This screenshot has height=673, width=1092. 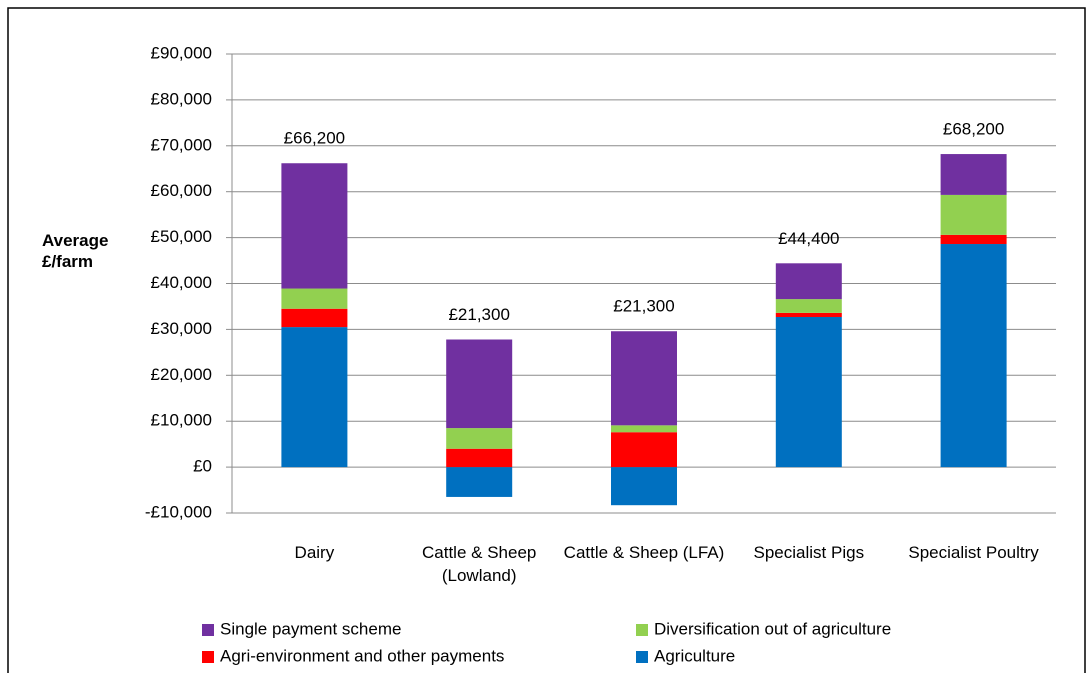 What do you see at coordinates (973, 129) in the screenshot?
I see `total-label: £68,200` at bounding box center [973, 129].